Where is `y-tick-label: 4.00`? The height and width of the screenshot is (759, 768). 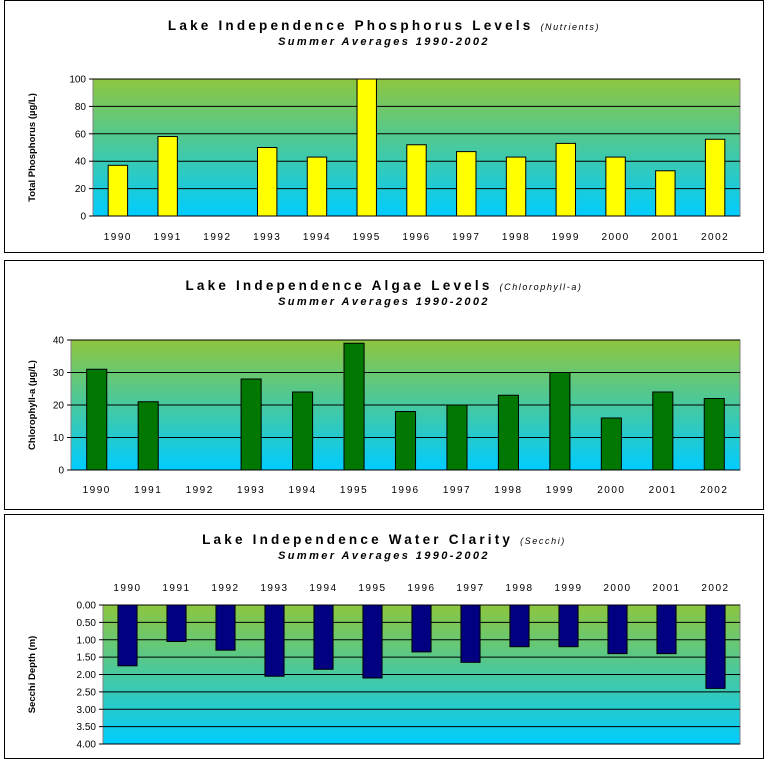
y-tick-label: 4.00 is located at coordinates (87, 745).